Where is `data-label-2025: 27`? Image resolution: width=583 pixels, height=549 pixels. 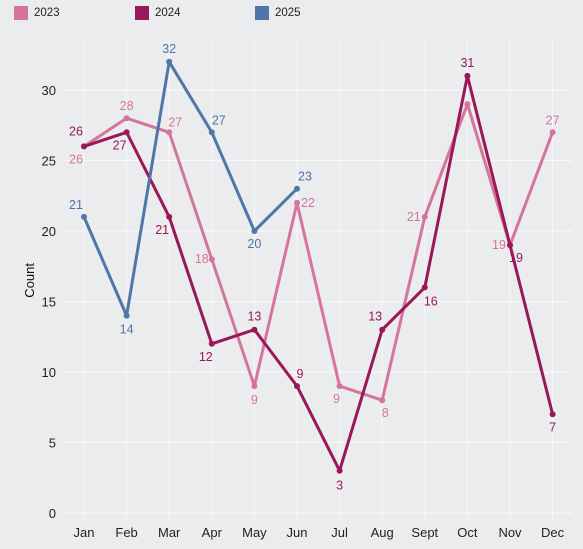
data-label-2025: 27 is located at coordinates (219, 120).